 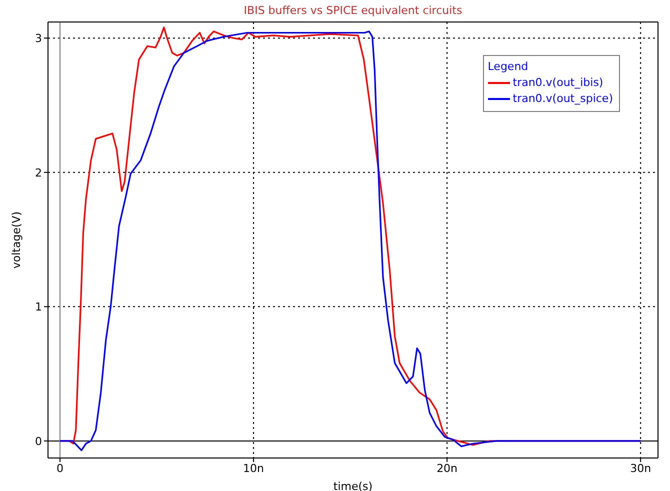 What do you see at coordinates (38, 307) in the screenshot?
I see `y-tick-label: 1` at bounding box center [38, 307].